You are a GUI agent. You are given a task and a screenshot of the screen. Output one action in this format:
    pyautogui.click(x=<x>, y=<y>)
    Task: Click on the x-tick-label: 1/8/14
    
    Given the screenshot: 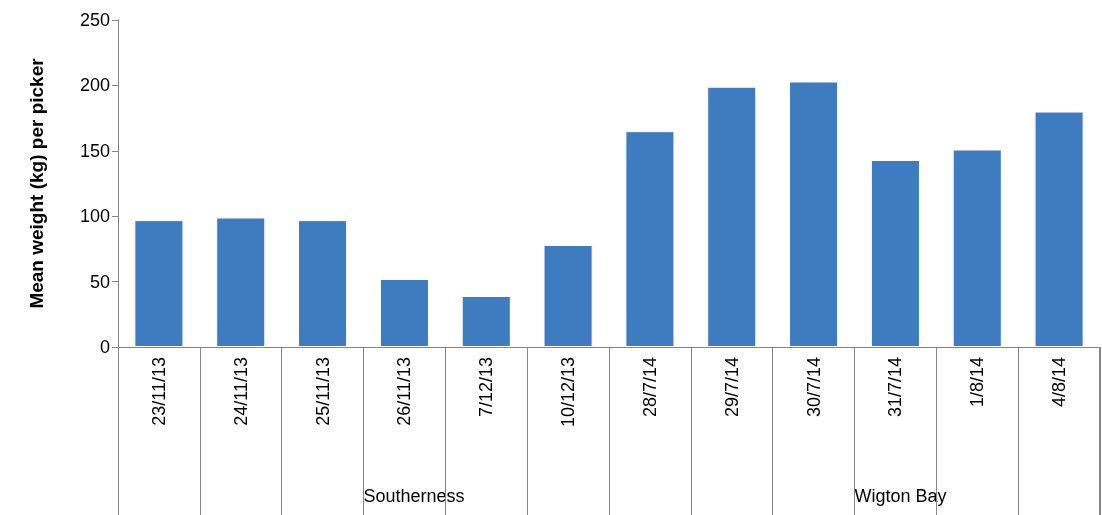 What is the action you would take?
    pyautogui.click(x=977, y=382)
    